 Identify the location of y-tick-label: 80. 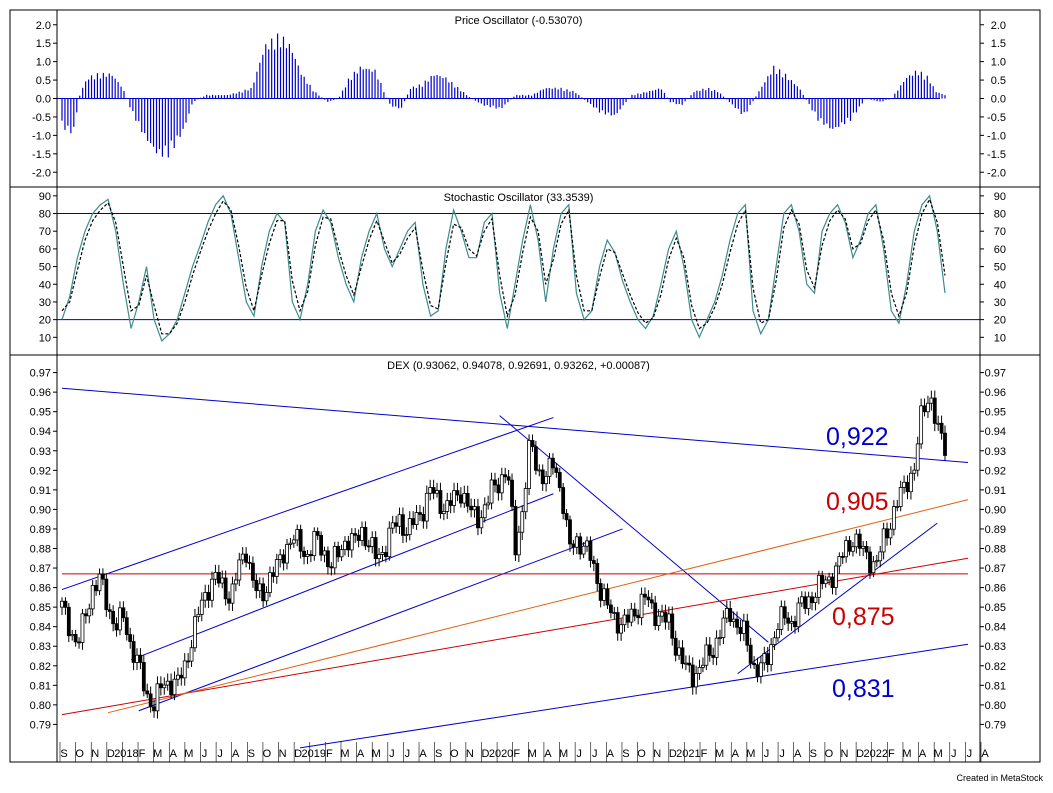
(45, 215).